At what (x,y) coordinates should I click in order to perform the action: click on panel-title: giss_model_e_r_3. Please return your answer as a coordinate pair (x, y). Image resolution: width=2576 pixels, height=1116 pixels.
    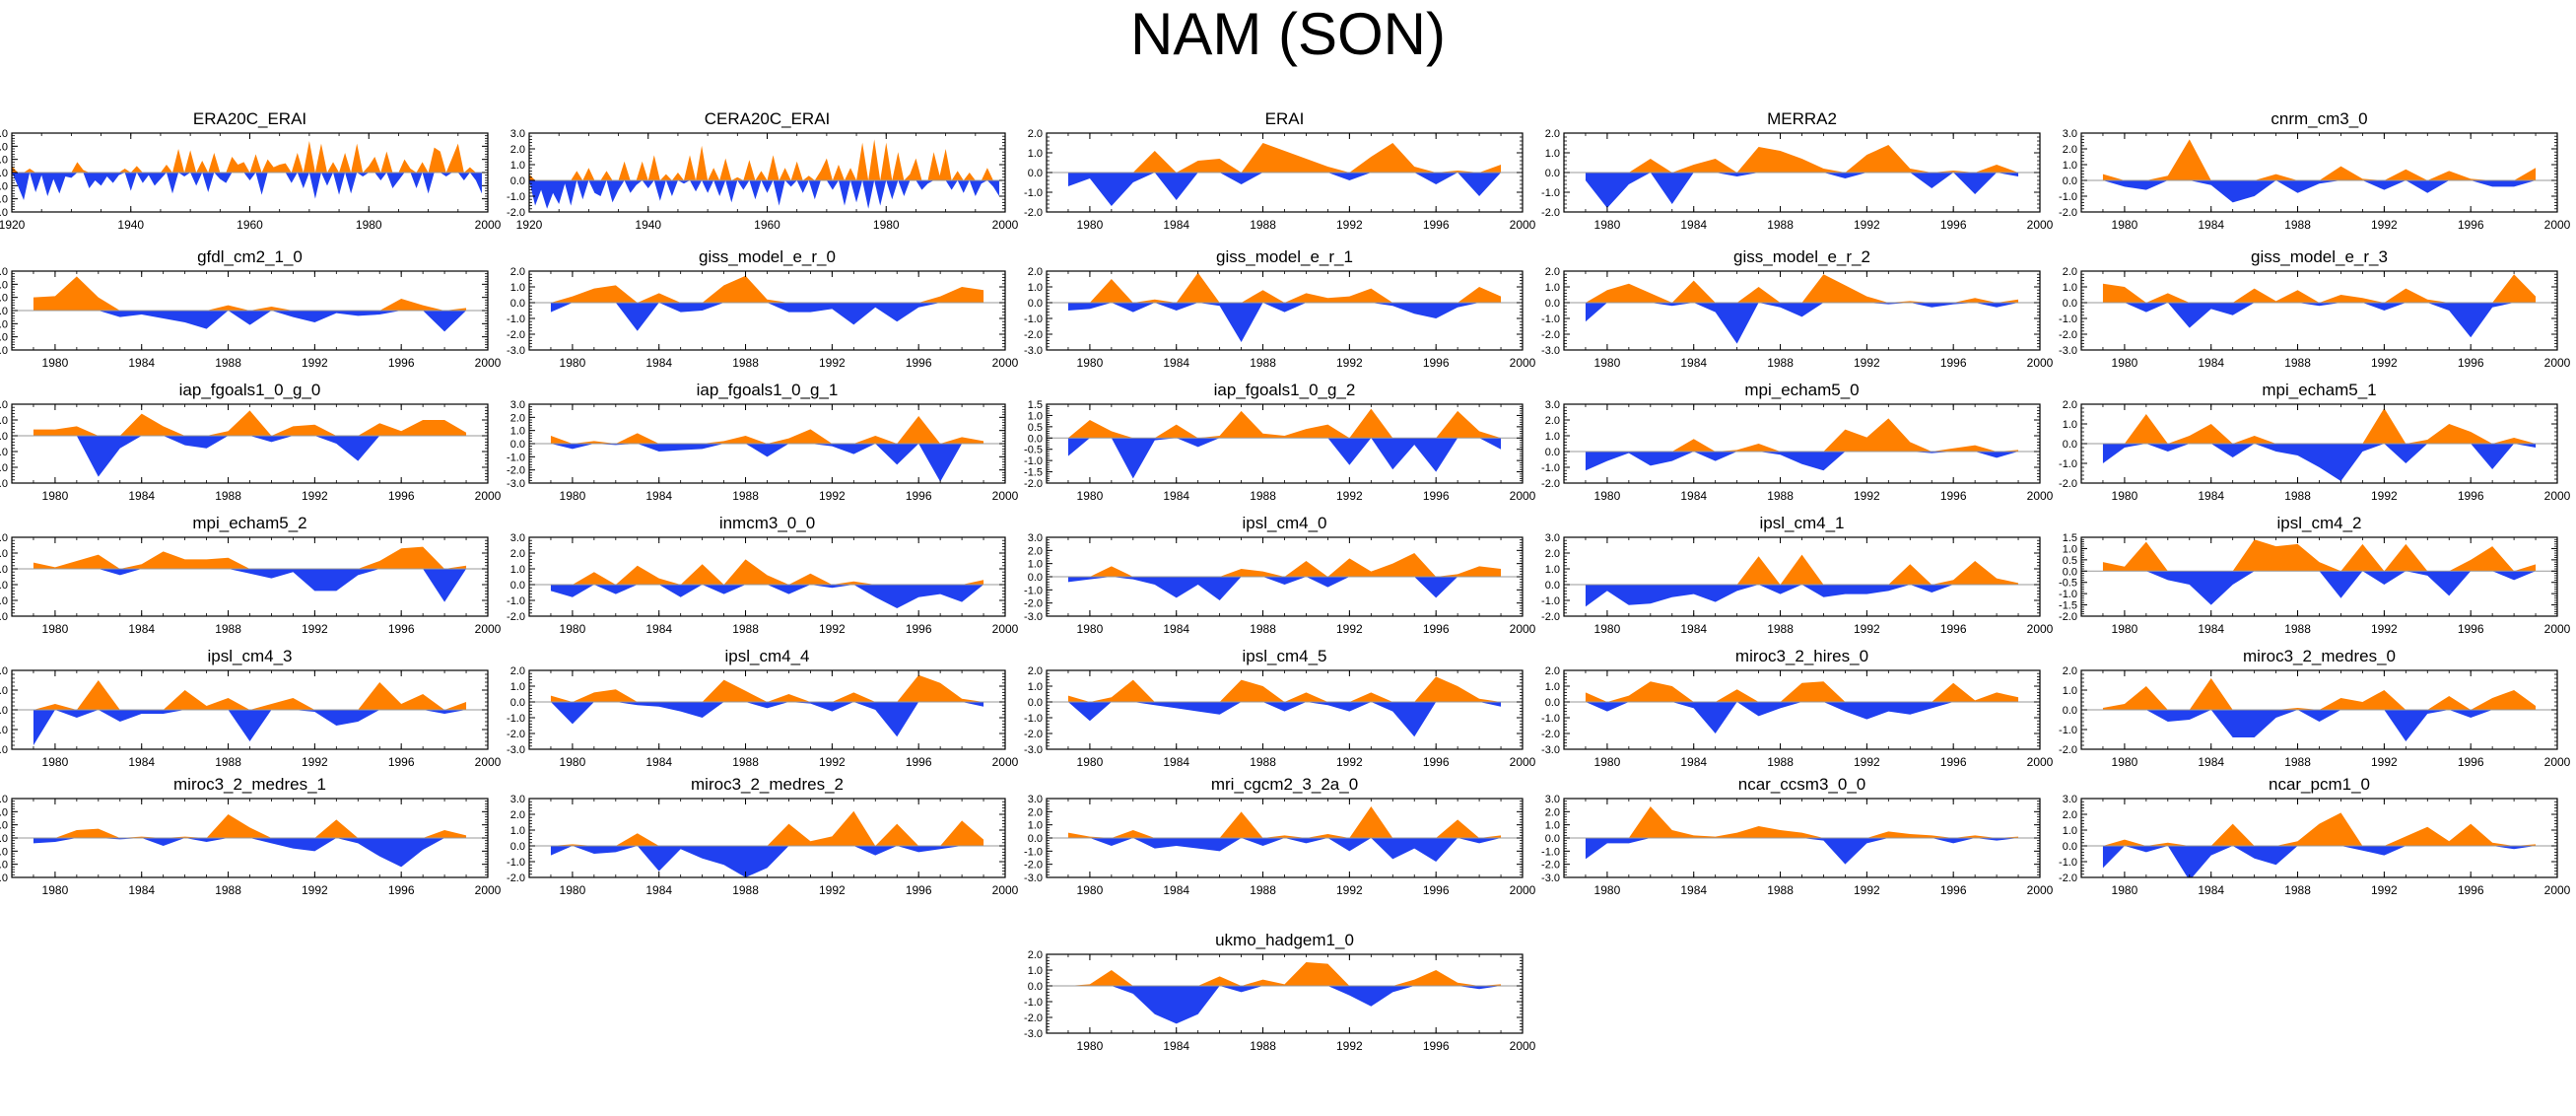
    Looking at the image, I should click on (2319, 256).